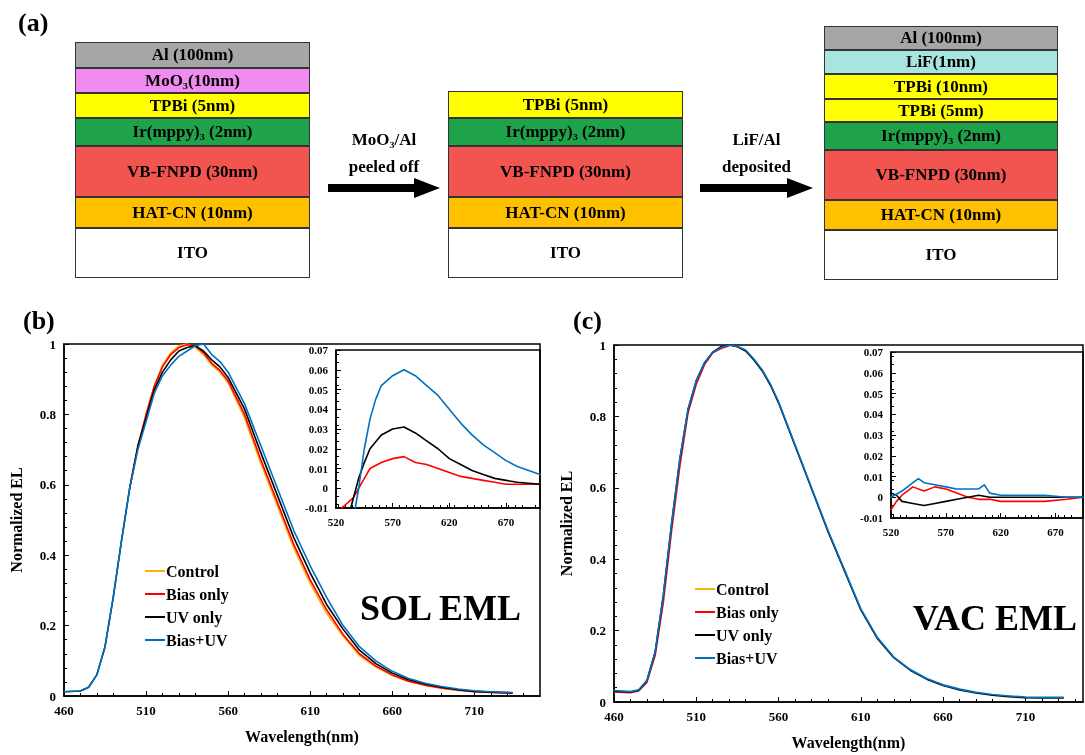 The image size is (1085, 755). I want to click on chart-title: (c), so click(587, 320).